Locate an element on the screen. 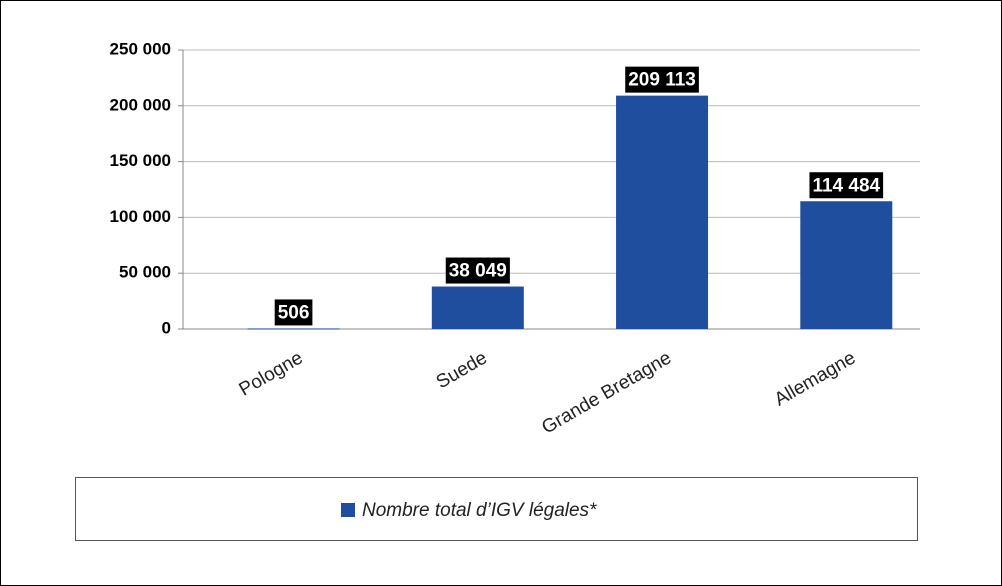 This screenshot has height=586, width=1002. value-label-group: 114 484 is located at coordinates (846, 185).